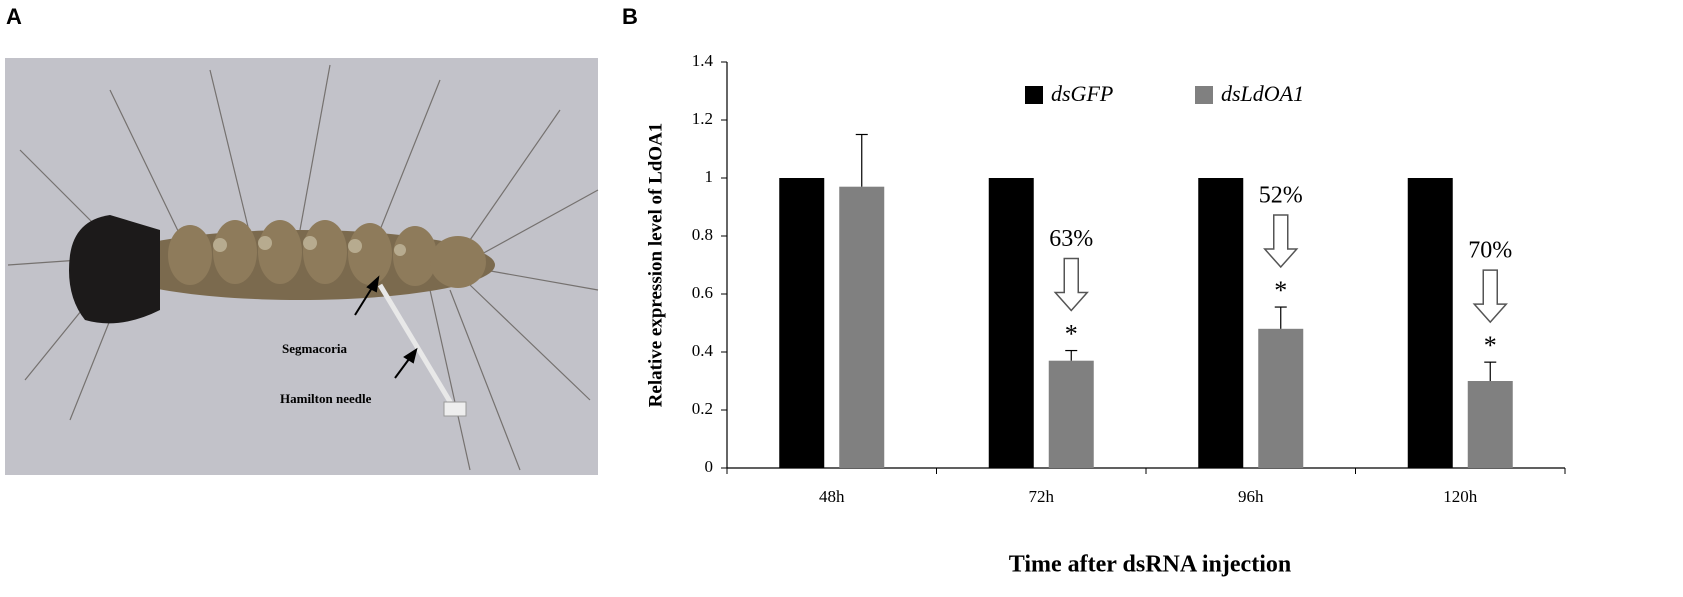  Describe the element at coordinates (1460, 496) in the screenshot. I see `x-tick-label: 120h` at that location.